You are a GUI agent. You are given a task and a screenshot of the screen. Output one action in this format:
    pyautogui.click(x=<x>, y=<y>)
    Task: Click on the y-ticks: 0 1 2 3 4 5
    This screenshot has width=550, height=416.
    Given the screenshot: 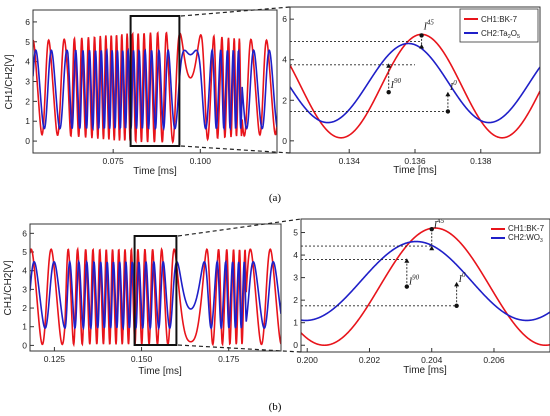 What is the action you would take?
    pyautogui.click(x=299, y=289)
    